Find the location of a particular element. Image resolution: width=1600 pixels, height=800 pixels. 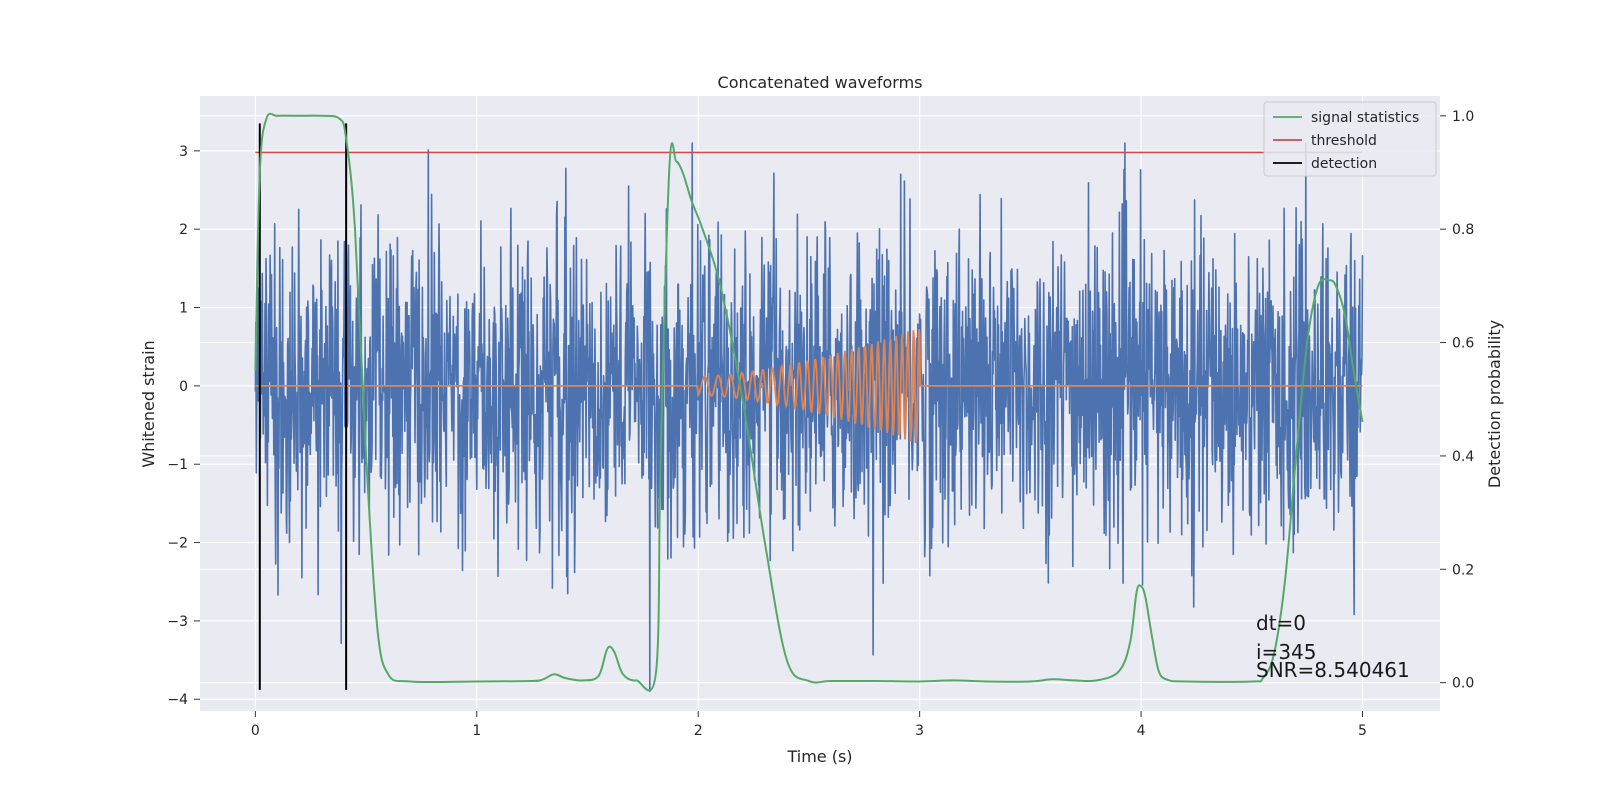

y2-tick-label: 1.0 is located at coordinates (1463, 117).